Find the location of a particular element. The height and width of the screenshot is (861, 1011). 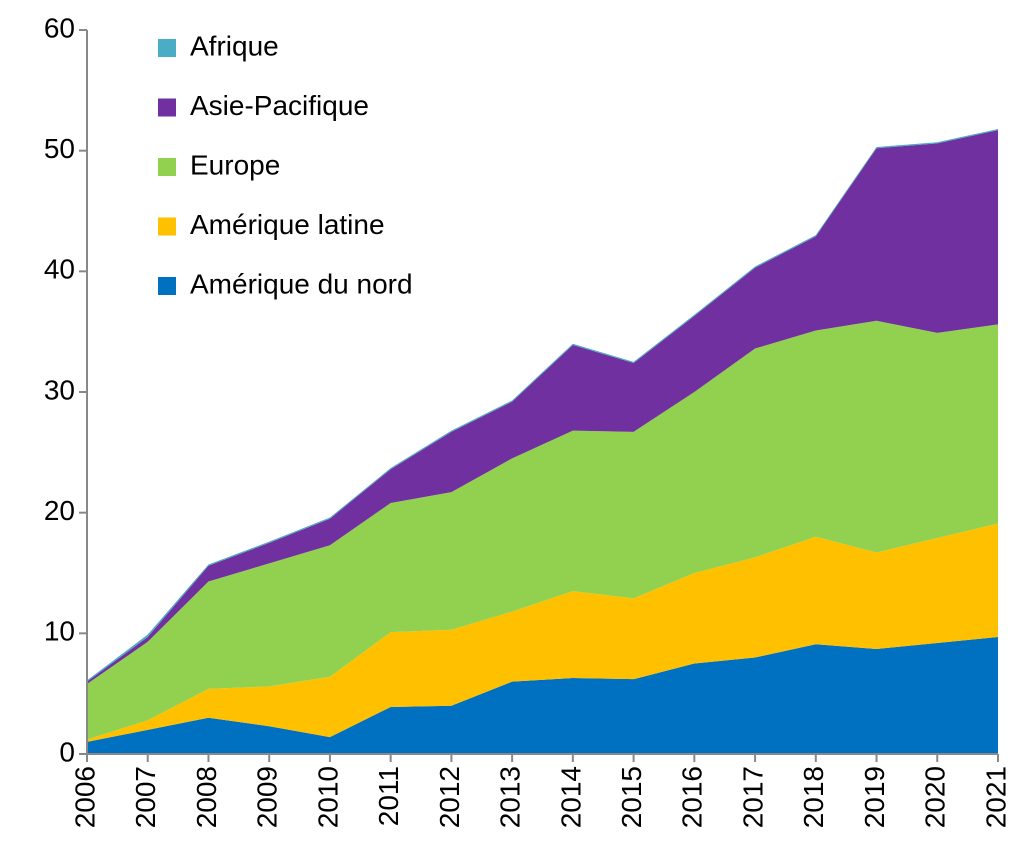

y-tick-label: 60 is located at coordinates (59, 27).